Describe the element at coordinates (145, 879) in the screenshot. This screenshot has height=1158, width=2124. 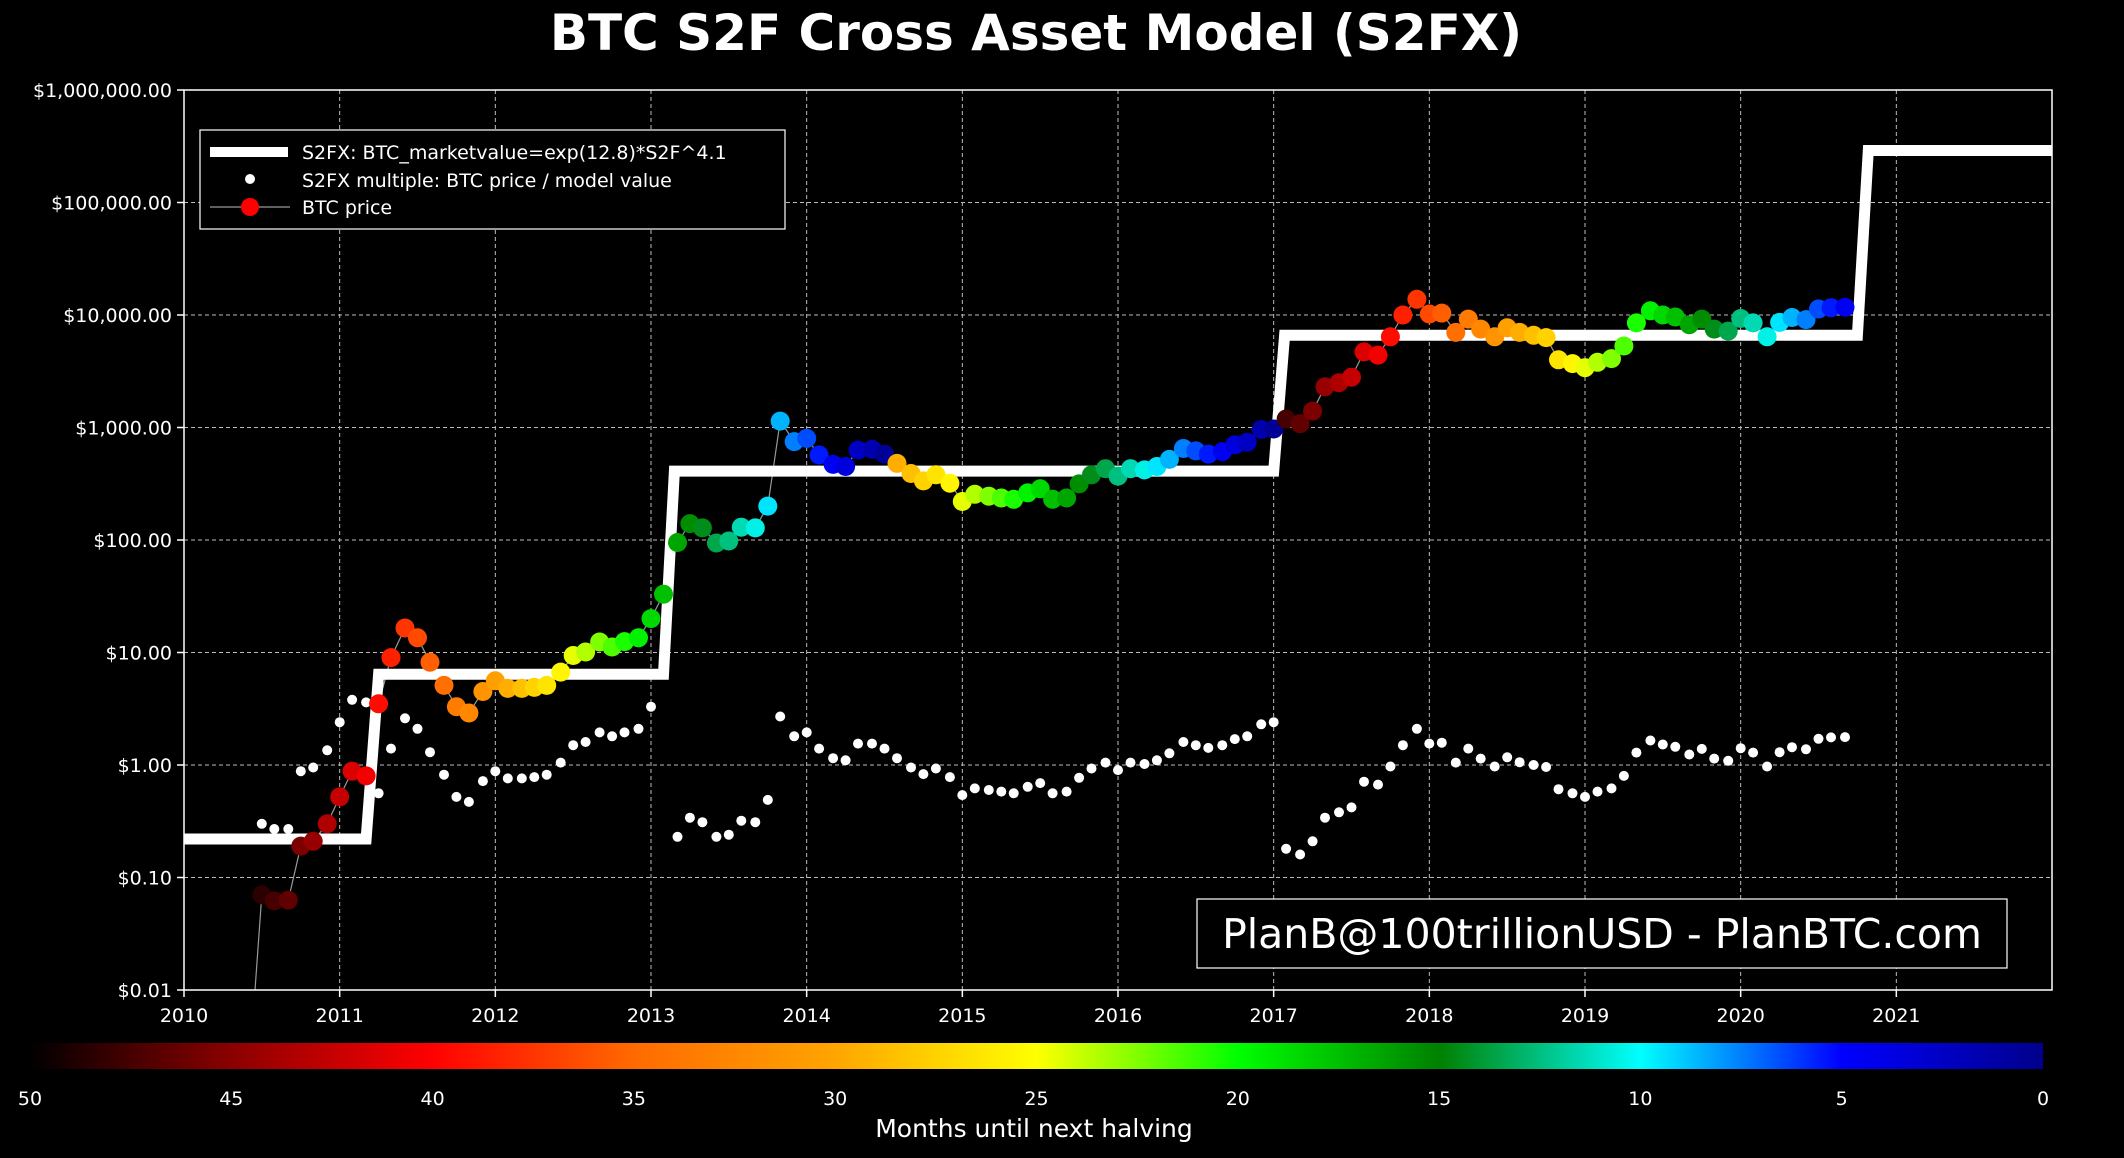
I see `y-tick-label: $0.10` at that location.